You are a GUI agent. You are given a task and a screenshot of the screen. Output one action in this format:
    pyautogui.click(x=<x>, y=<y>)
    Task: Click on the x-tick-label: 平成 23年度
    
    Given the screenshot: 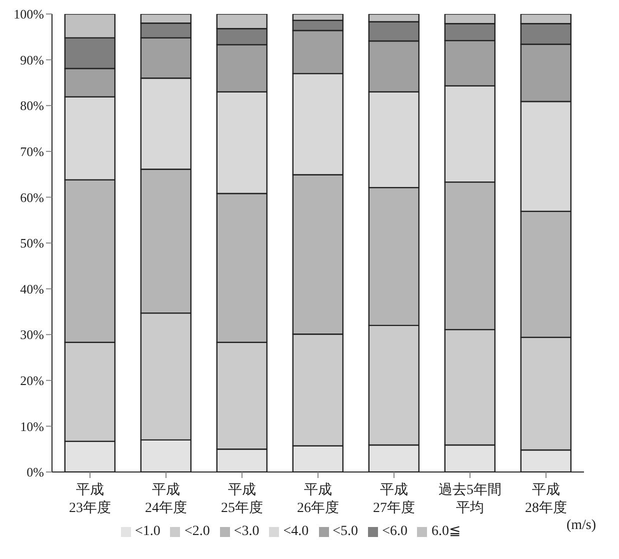 What is the action you would take?
    pyautogui.click(x=90, y=499)
    